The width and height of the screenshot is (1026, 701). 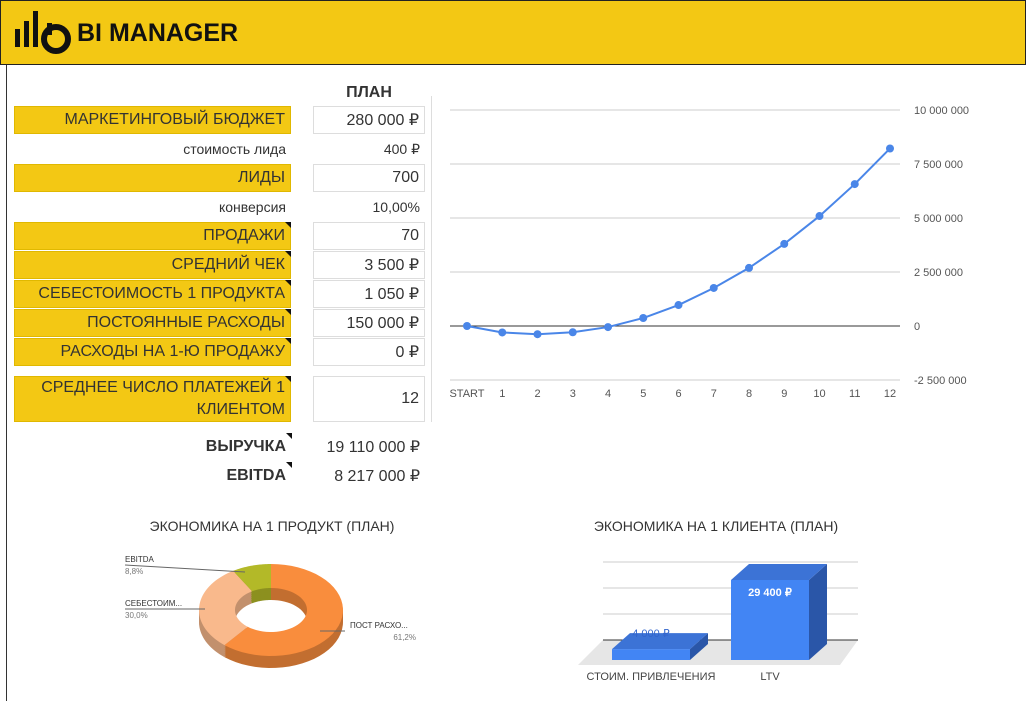 I want to click on x-tick-label: START, so click(x=466, y=394).